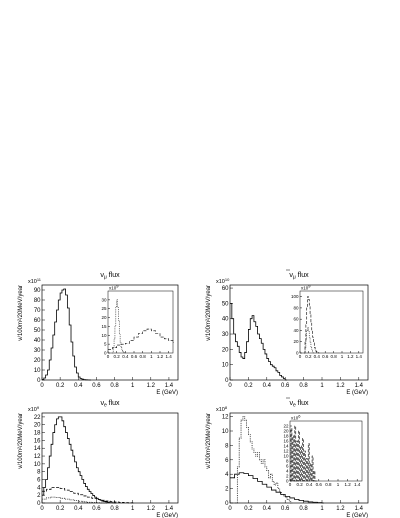 Image resolution: width=400 pixels, height=518 pixels. I want to click on inset-series-1-line, so click(312, 325).